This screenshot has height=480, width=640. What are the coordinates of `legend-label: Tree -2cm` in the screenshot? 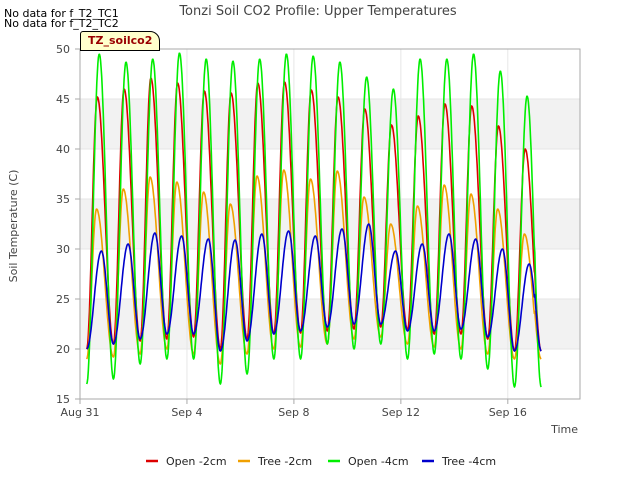 It's located at (284, 461).